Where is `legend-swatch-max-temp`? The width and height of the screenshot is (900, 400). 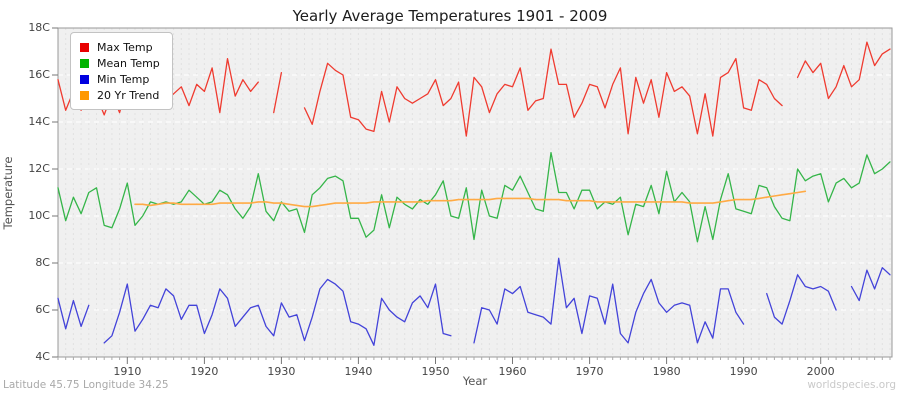
legend-swatch-max-temp is located at coordinates (84, 47).